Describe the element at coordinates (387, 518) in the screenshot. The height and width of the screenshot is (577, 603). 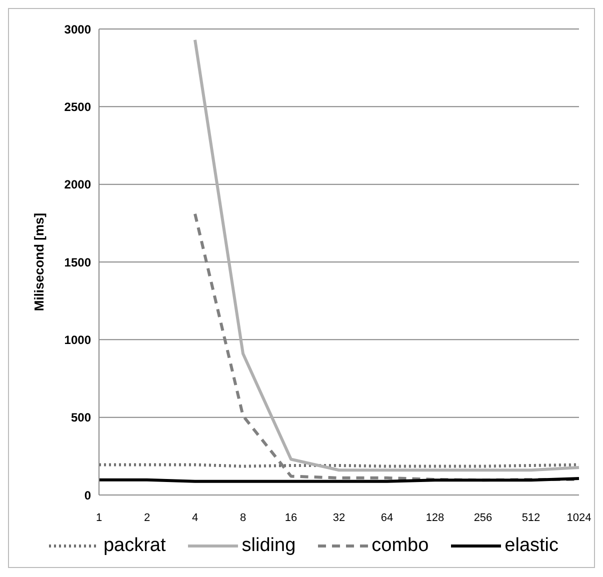
I see `x-tick-label: 64` at that location.